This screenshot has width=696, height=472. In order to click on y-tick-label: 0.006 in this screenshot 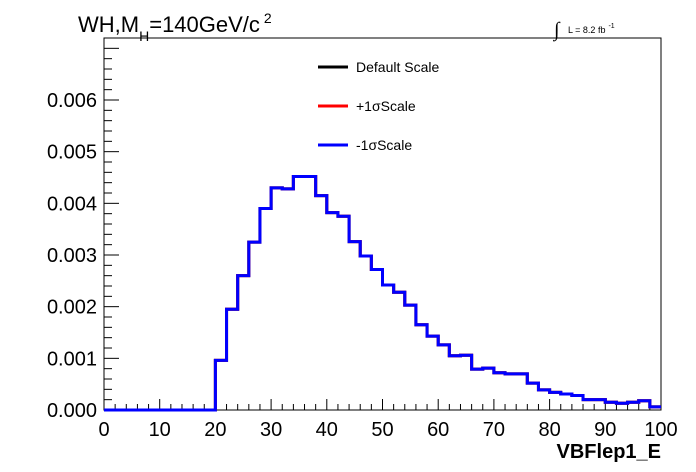, I will do `click(72, 101)`.